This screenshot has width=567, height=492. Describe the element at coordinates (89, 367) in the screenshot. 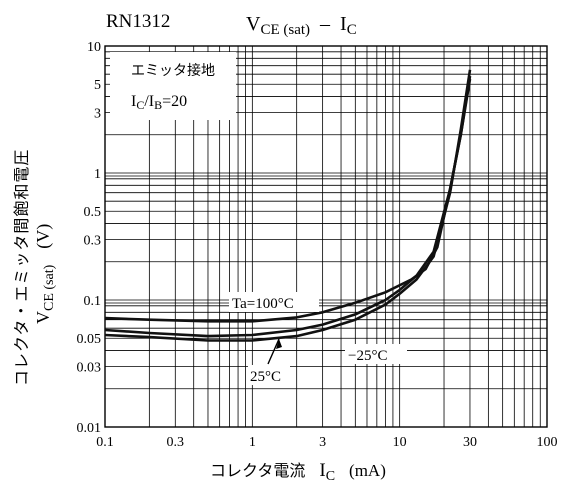

I see `y-tick-label: 0.03` at that location.